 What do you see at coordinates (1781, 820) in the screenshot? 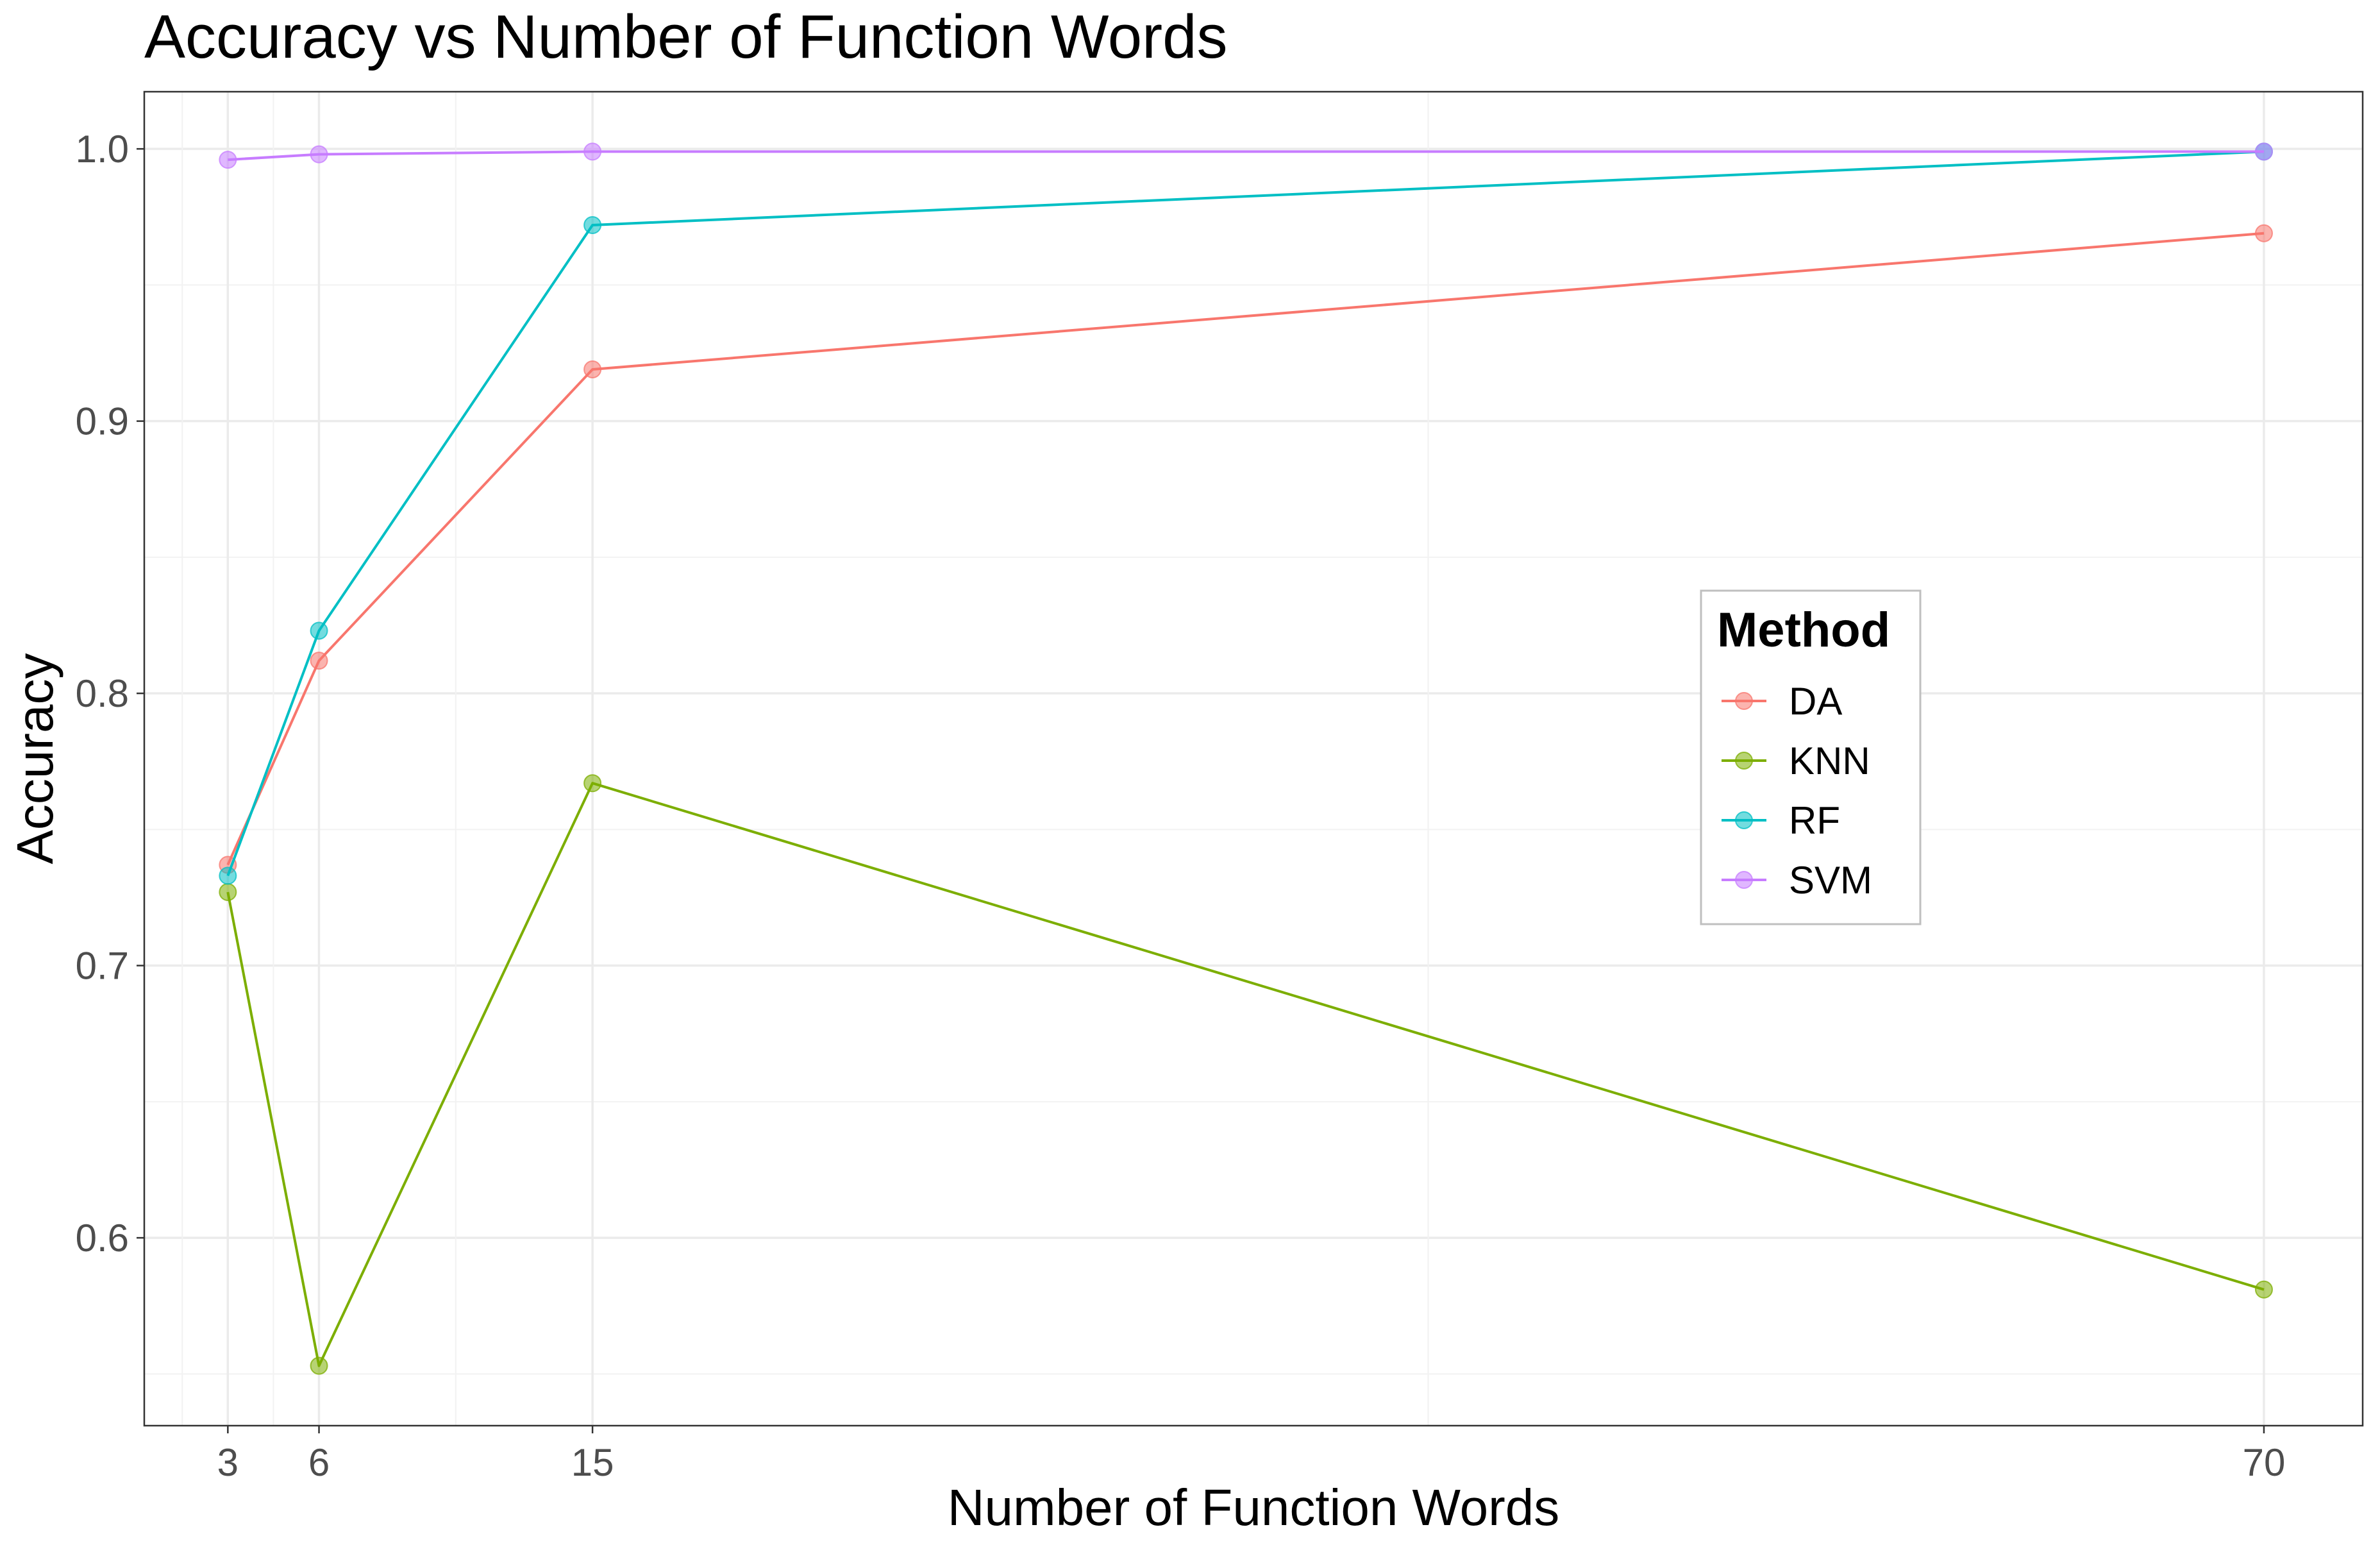
I see `legend-item-rf: RF` at bounding box center [1781, 820].